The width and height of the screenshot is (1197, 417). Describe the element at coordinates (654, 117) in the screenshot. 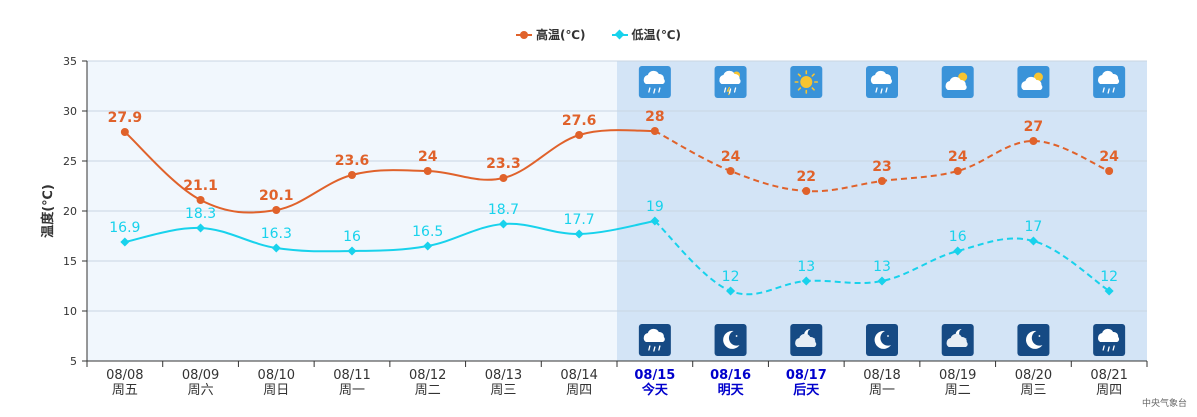

I see `high-temp-label: 28` at that location.